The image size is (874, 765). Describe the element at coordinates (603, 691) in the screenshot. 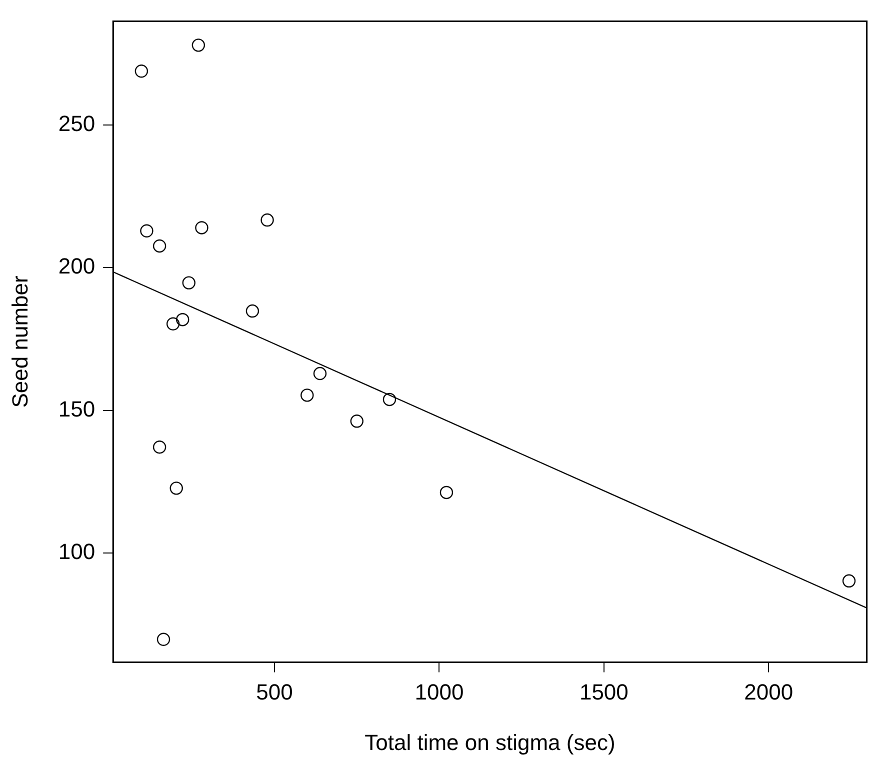

I see `x-tick-label: 1500` at that location.